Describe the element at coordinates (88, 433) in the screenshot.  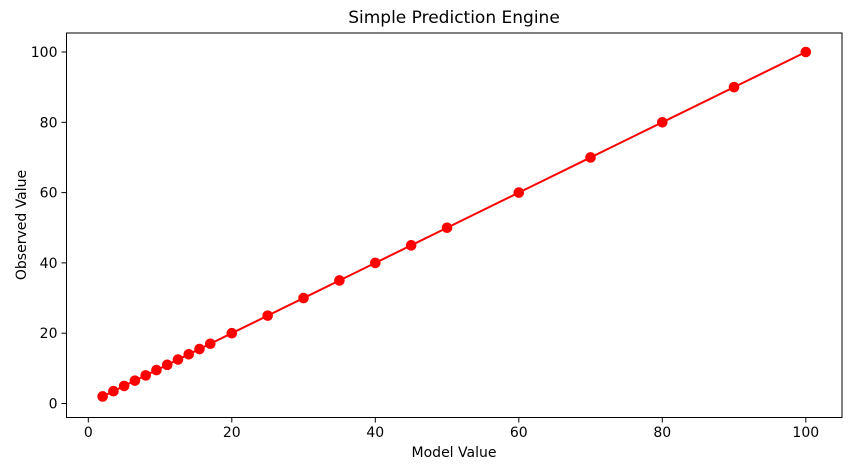
I see `x-tick-label: 0` at that location.